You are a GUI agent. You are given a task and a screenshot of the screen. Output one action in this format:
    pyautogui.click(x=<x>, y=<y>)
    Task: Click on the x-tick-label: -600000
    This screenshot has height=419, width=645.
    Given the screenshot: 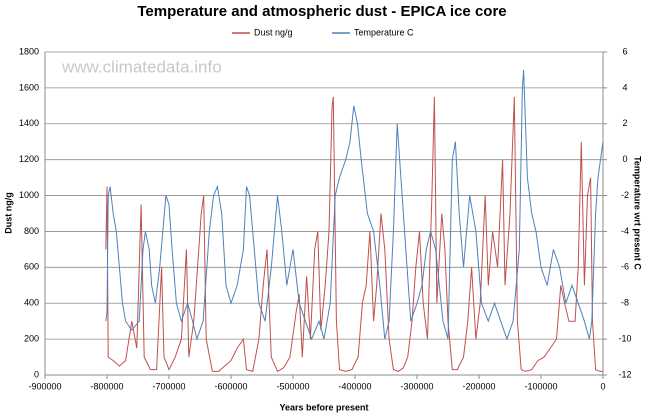 What is the action you would take?
    pyautogui.click(x=230, y=386)
    